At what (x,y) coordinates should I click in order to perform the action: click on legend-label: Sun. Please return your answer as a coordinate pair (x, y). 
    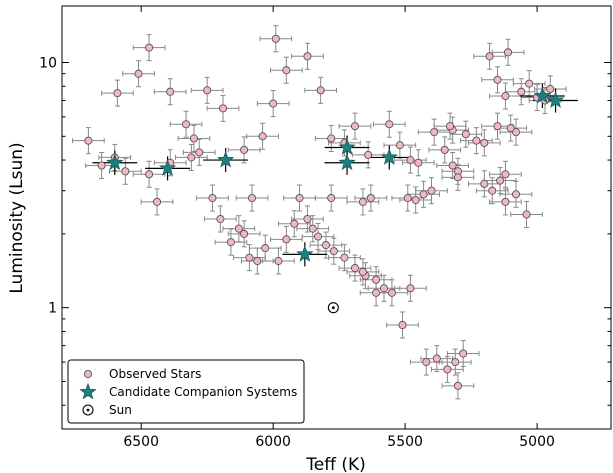
    Looking at the image, I should click on (120, 410).